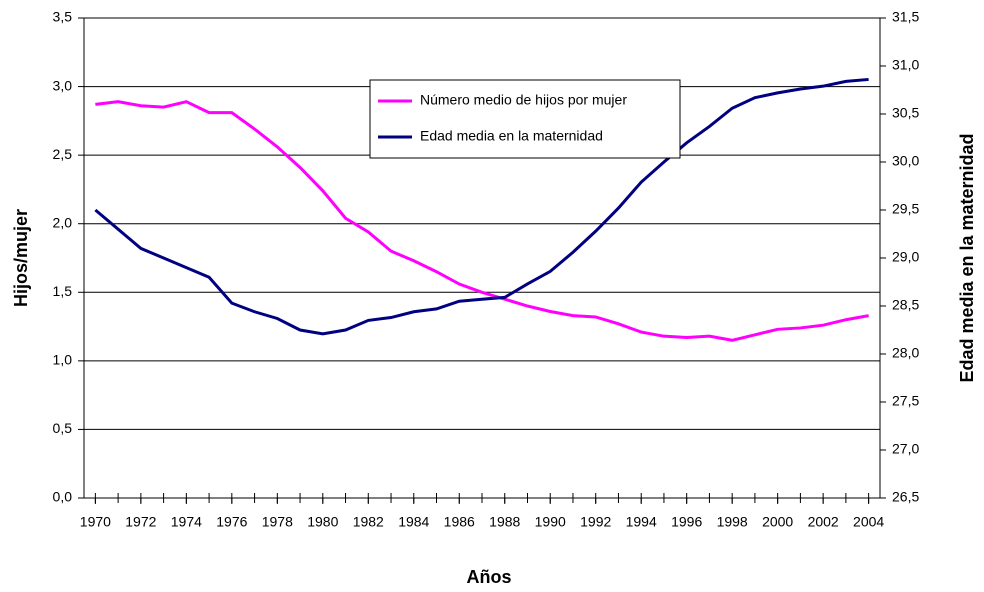 This screenshot has width=984, height=592. What do you see at coordinates (905, 113) in the screenshot?
I see `y2-tick-label: 30,5` at bounding box center [905, 113].